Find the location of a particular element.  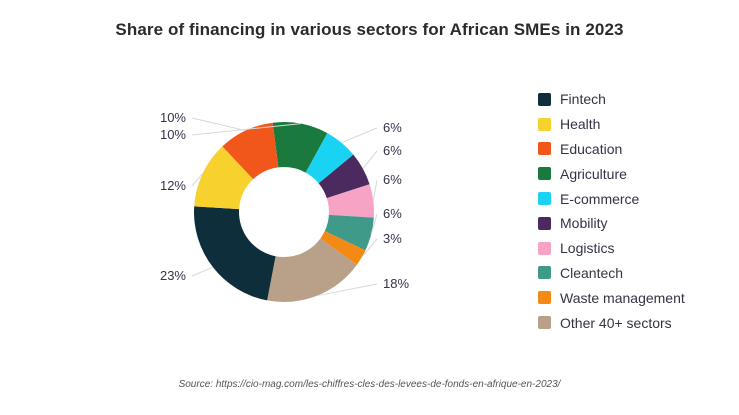

legend-item: Agriculture is located at coordinates (635, 173).